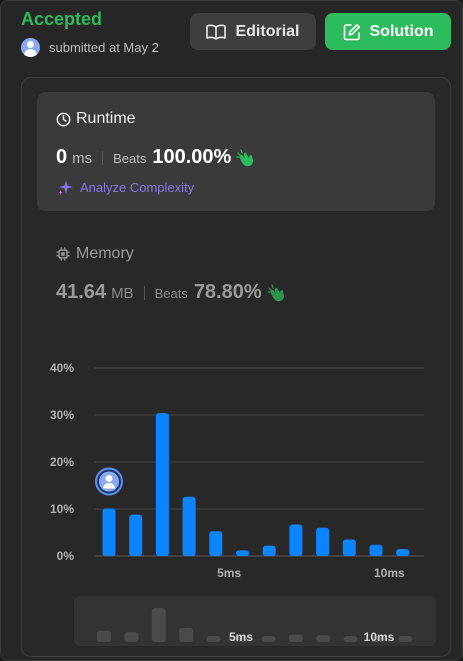  What do you see at coordinates (63, 254) in the screenshot?
I see `chip-icon` at bounding box center [63, 254].